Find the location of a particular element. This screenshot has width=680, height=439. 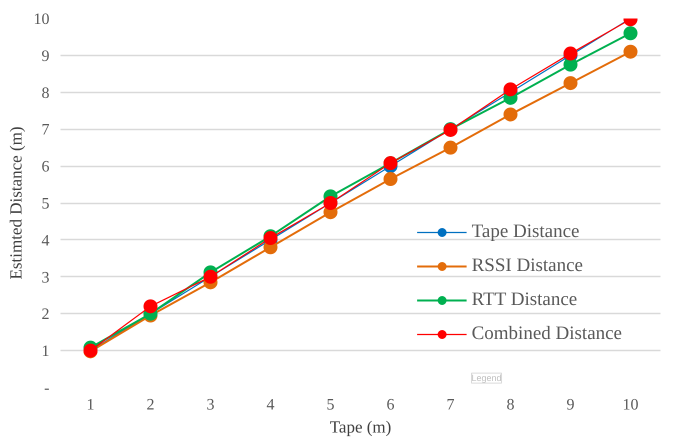

x-tick-label: 6 is located at coordinates (390, 405).